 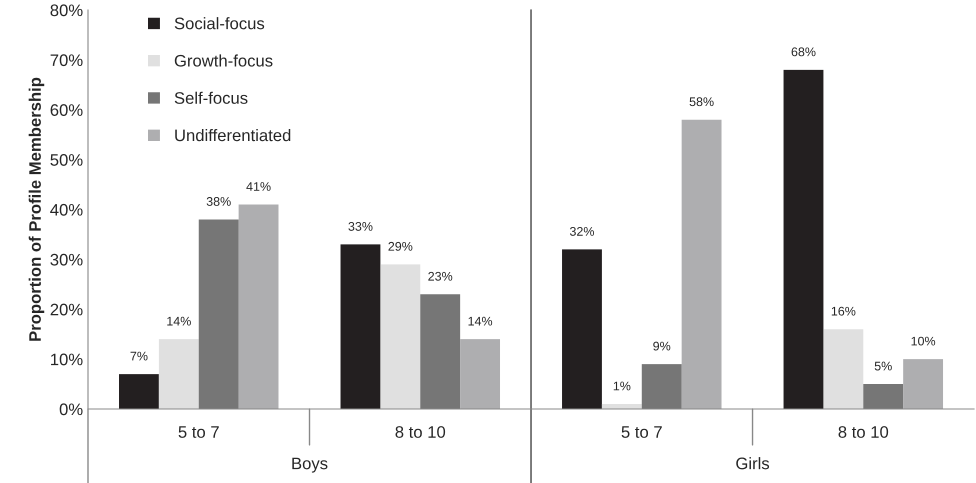 I want to click on y-tick-label: 80%, so click(x=66, y=10).